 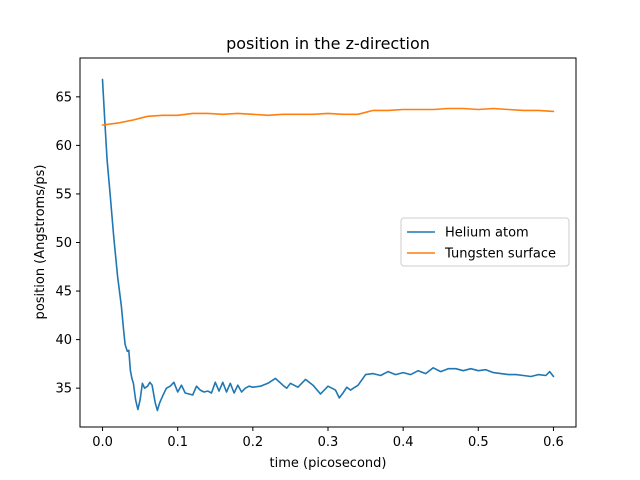 I want to click on y-tick-label: 40, so click(x=63, y=340).